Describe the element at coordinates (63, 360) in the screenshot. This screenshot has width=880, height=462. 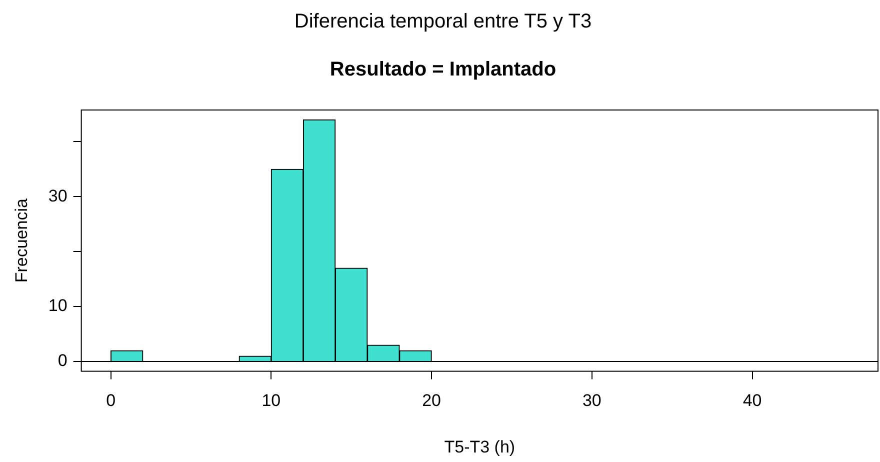
I see `y-tick-label: 0` at that location.